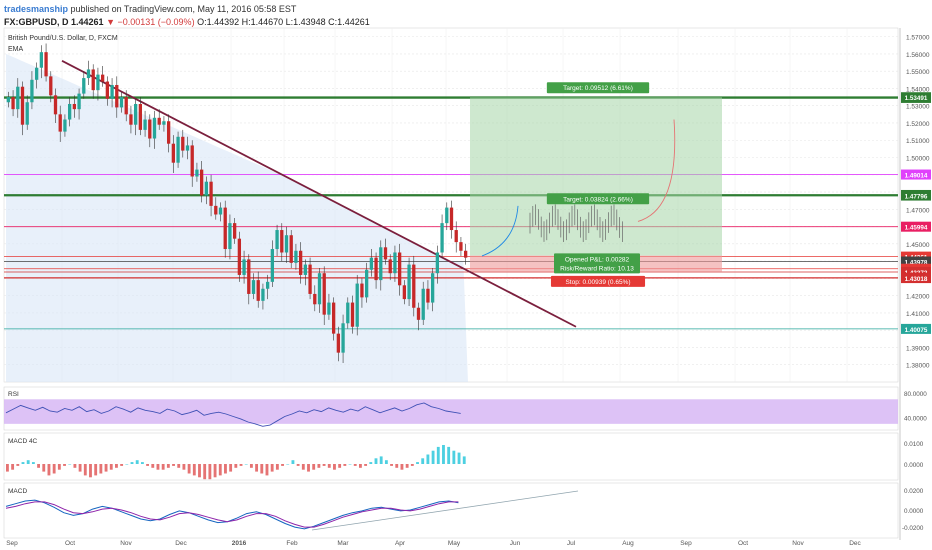 This screenshot has height=550, width=932. What do you see at coordinates (913, 528) in the screenshot?
I see `macd-tick: -0.0200` at bounding box center [913, 528].